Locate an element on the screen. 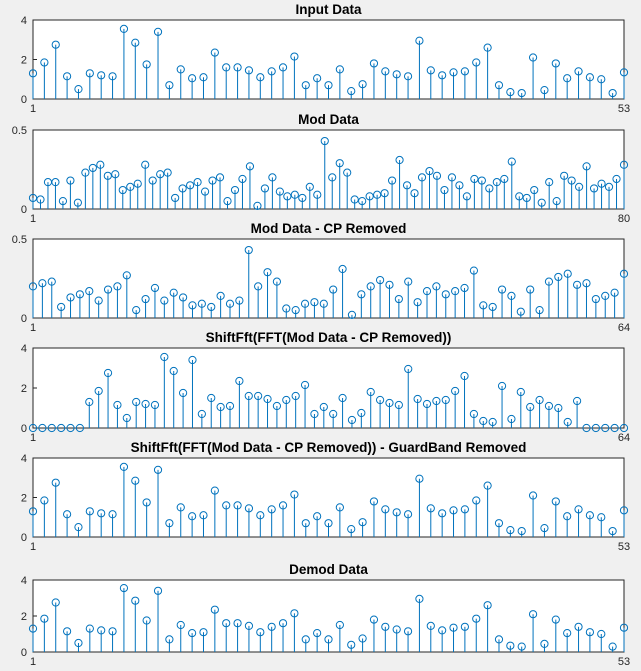 This screenshot has height=671, width=641. subplot-title: Mod Data is located at coordinates (328, 119).